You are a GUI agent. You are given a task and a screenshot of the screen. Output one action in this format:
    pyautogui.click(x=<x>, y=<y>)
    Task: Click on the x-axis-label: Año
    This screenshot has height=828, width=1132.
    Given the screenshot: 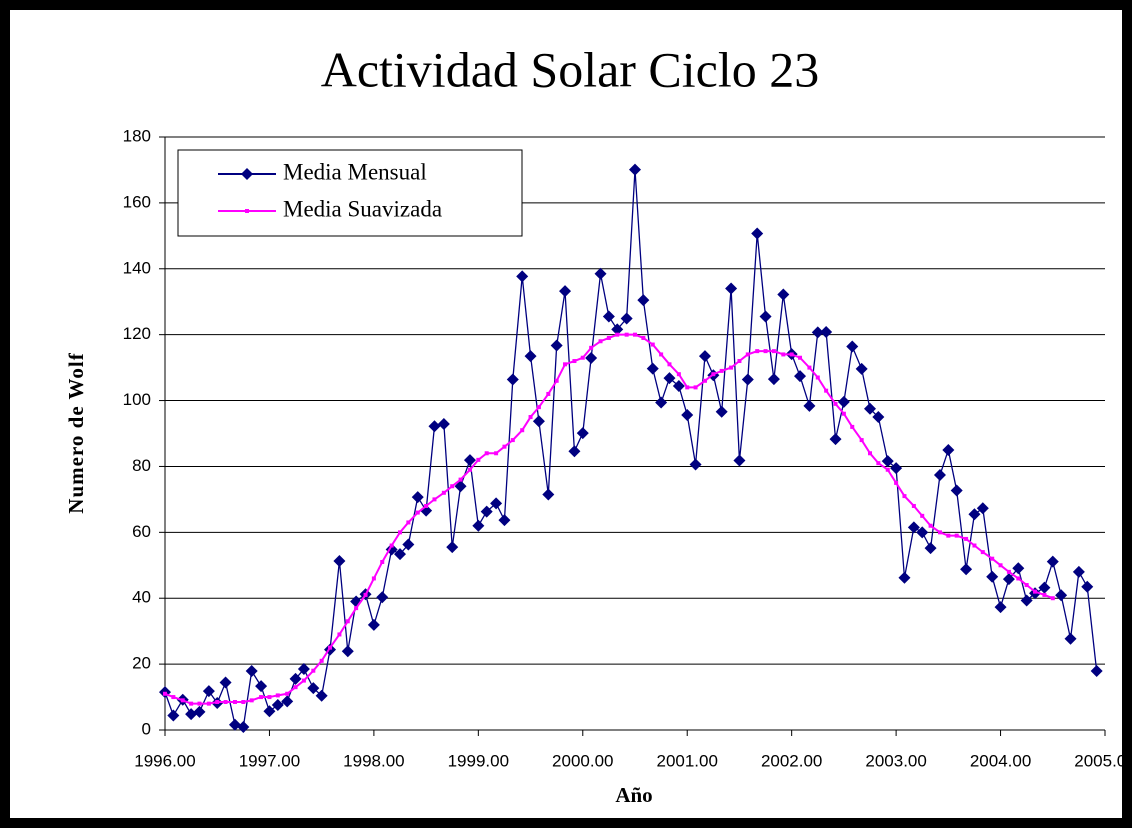 What is the action you would take?
    pyautogui.click(x=633, y=795)
    